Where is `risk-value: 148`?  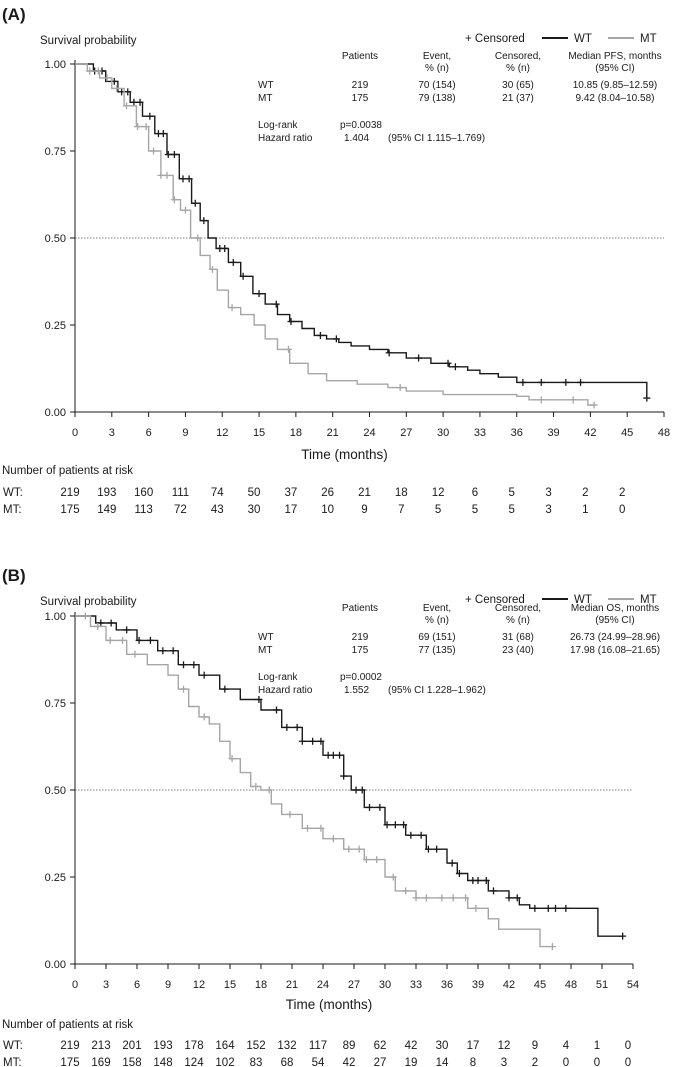 risk-value: 148 is located at coordinates (162, 1062).